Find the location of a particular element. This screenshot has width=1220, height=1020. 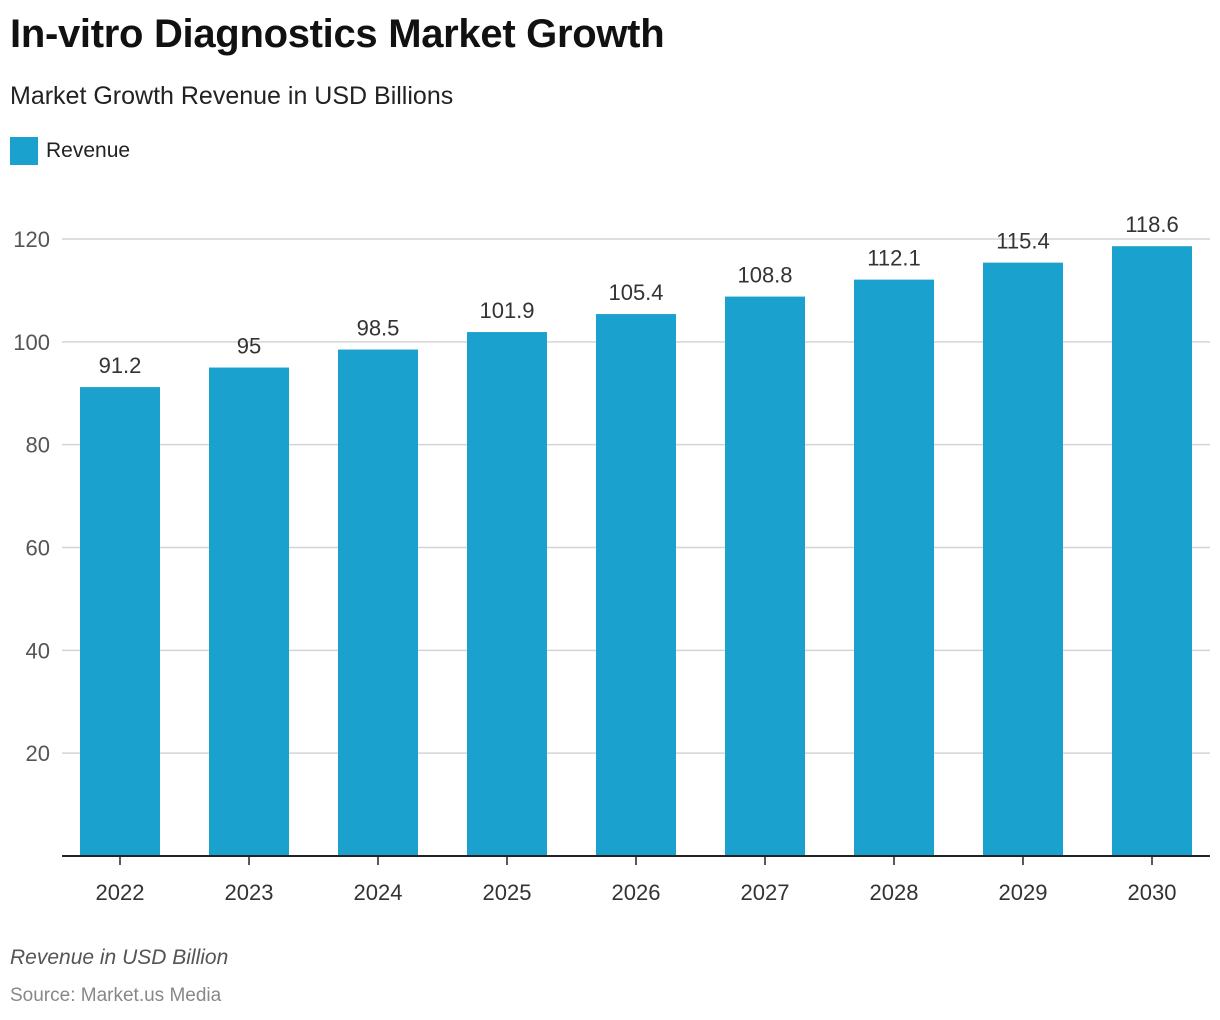

chart-source: Source: Market.us Media is located at coordinates (116, 995).